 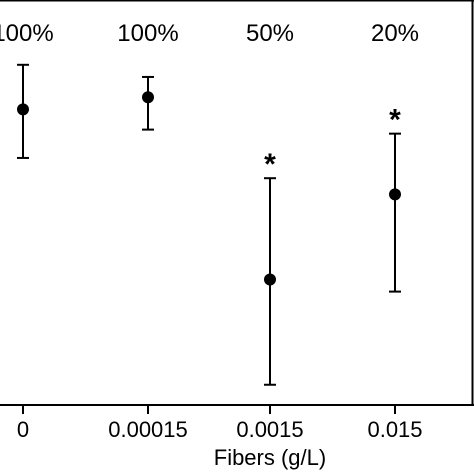 What do you see at coordinates (394, 429) in the screenshot?
I see `x-tick-label: 0.015` at bounding box center [394, 429].